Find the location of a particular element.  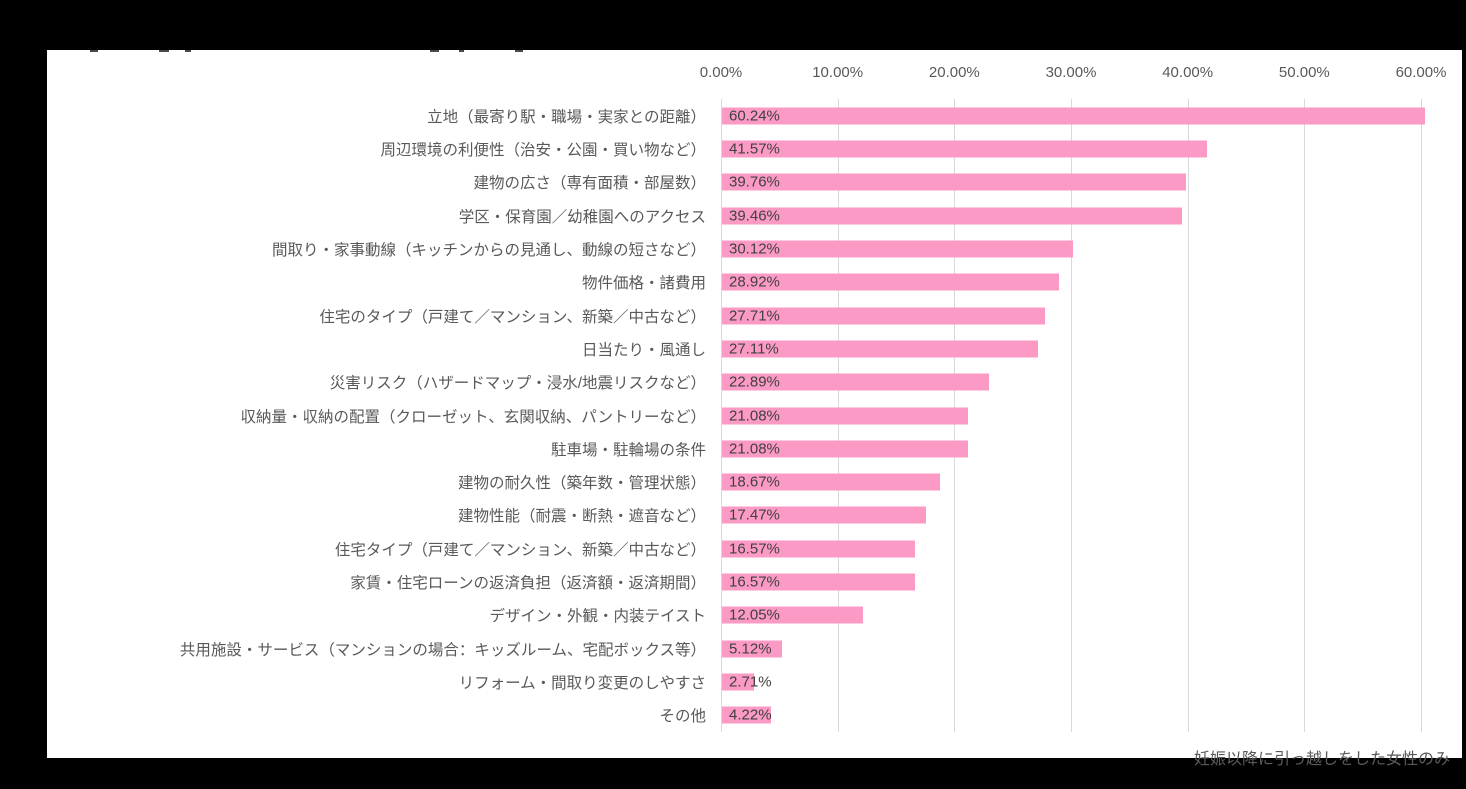

category-label: 物件価格・諸費用 is located at coordinates (643, 284).